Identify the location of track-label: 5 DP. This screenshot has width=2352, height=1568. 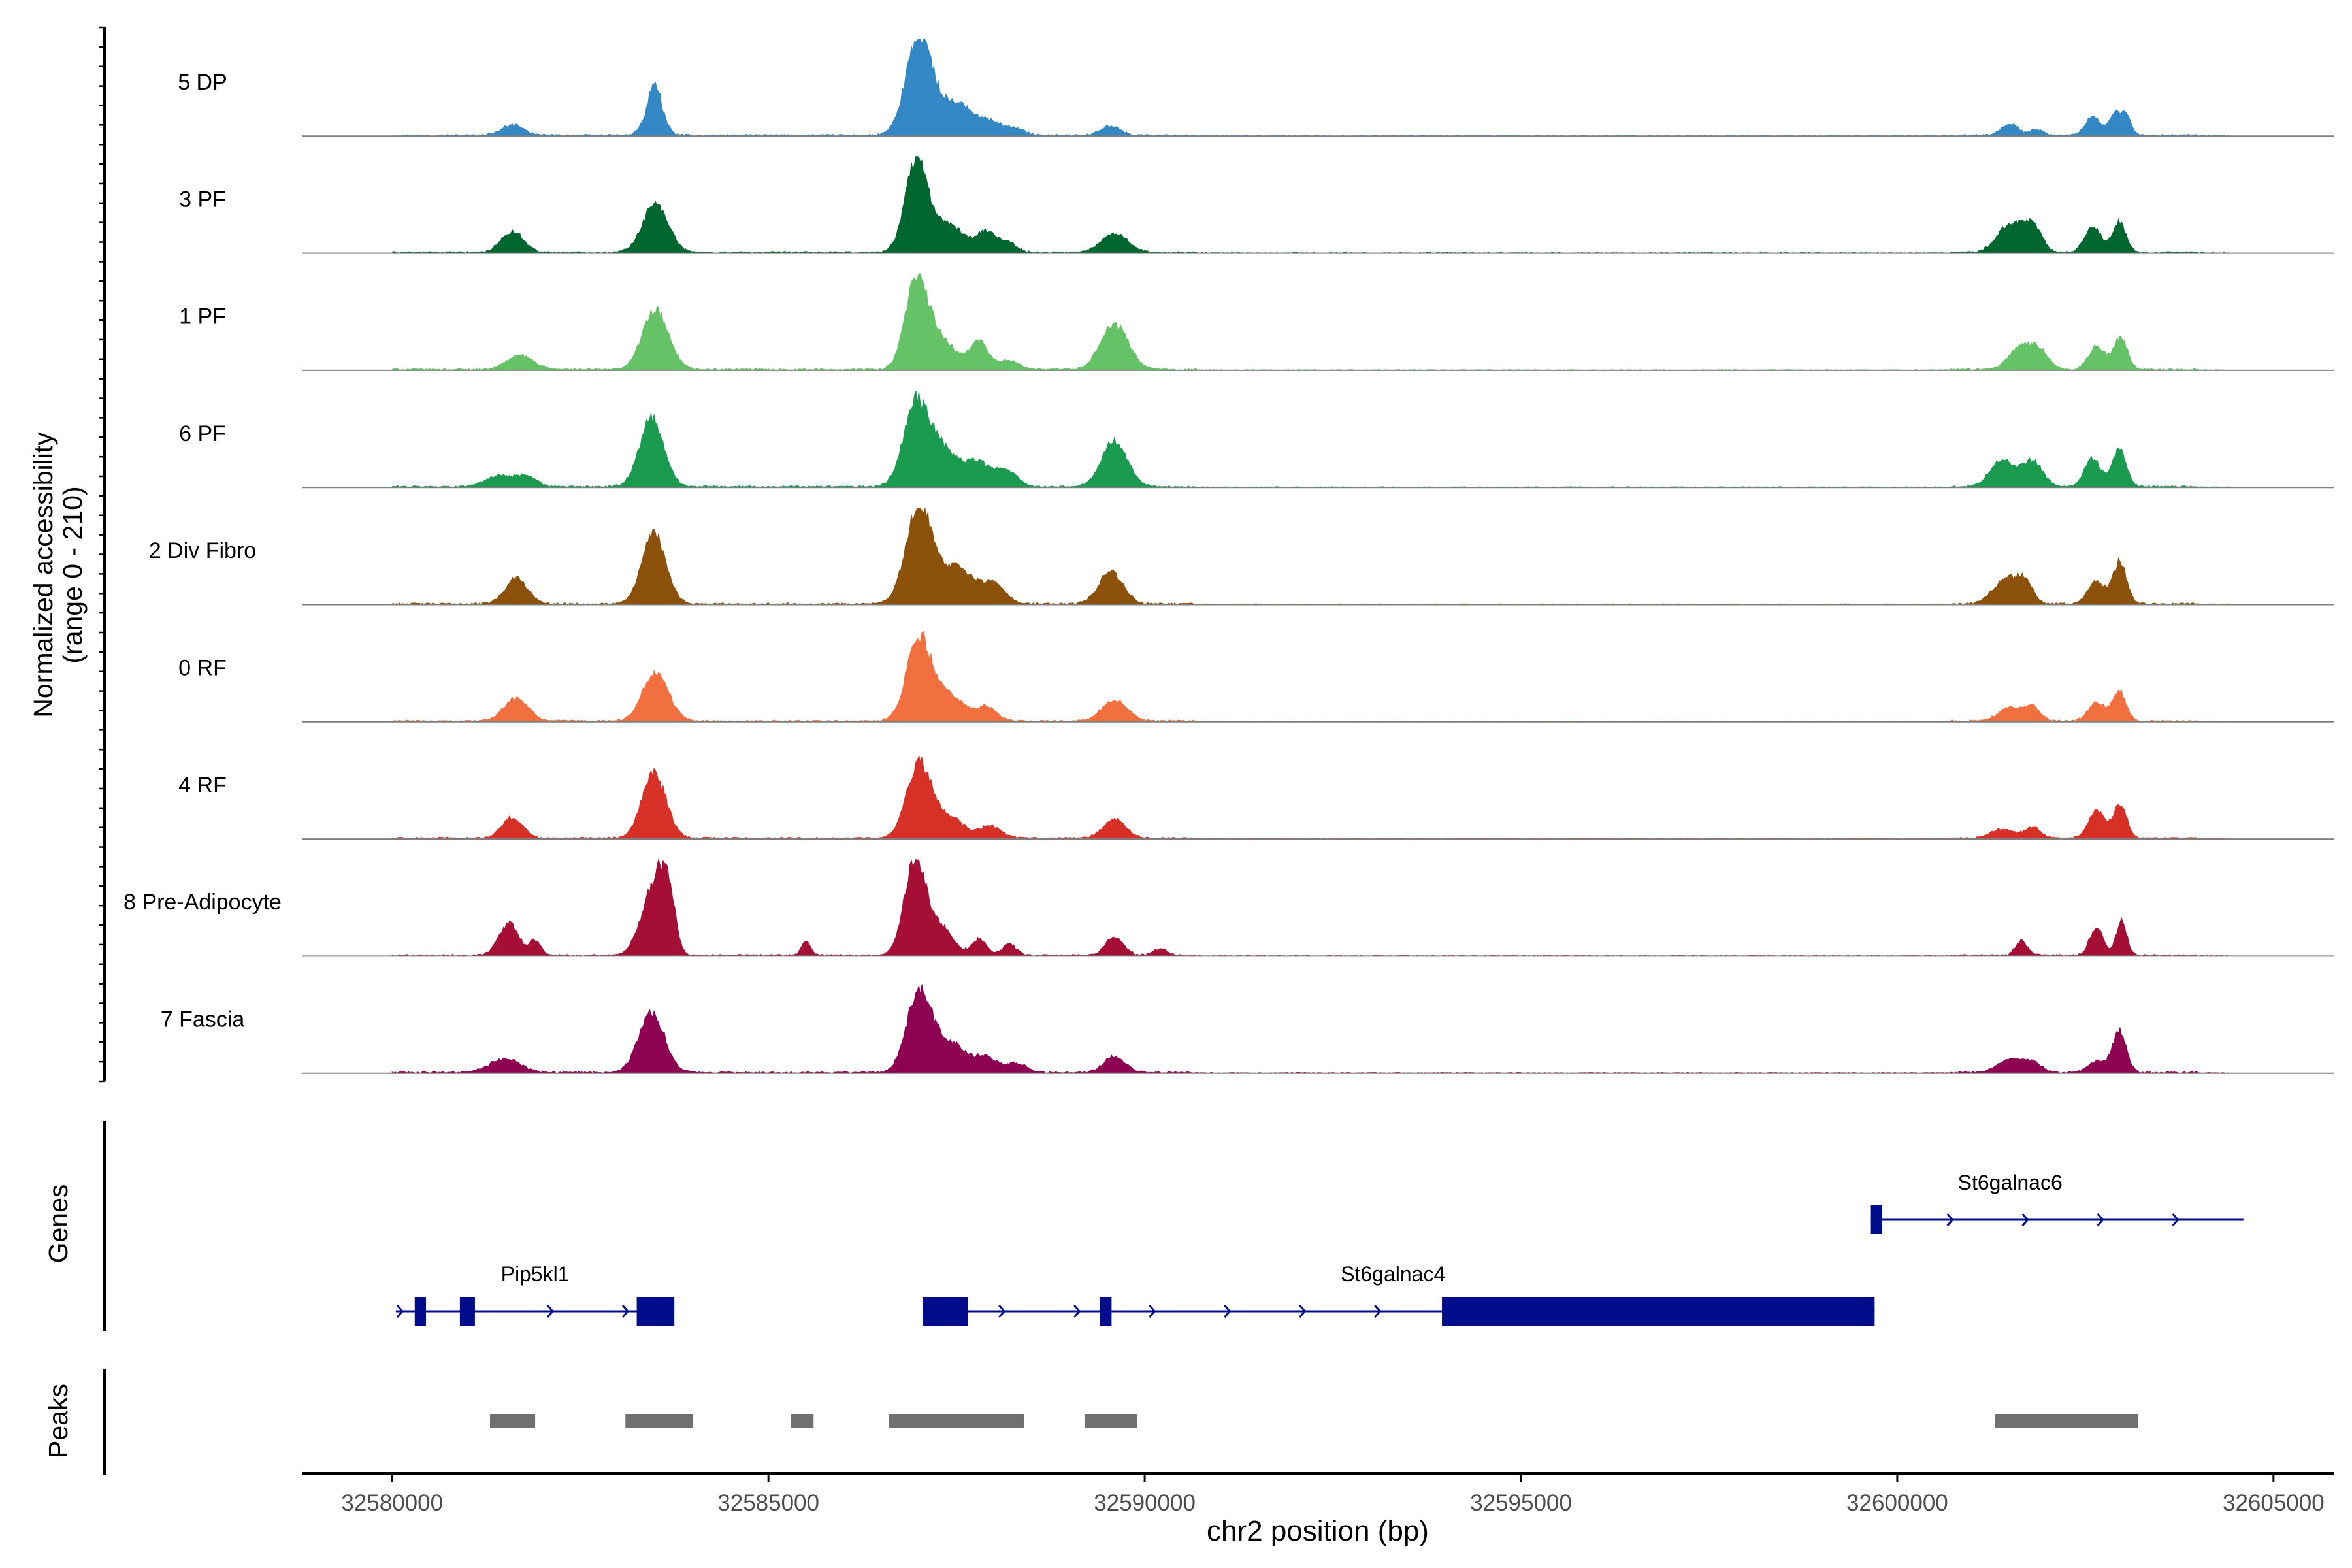
(202, 82).